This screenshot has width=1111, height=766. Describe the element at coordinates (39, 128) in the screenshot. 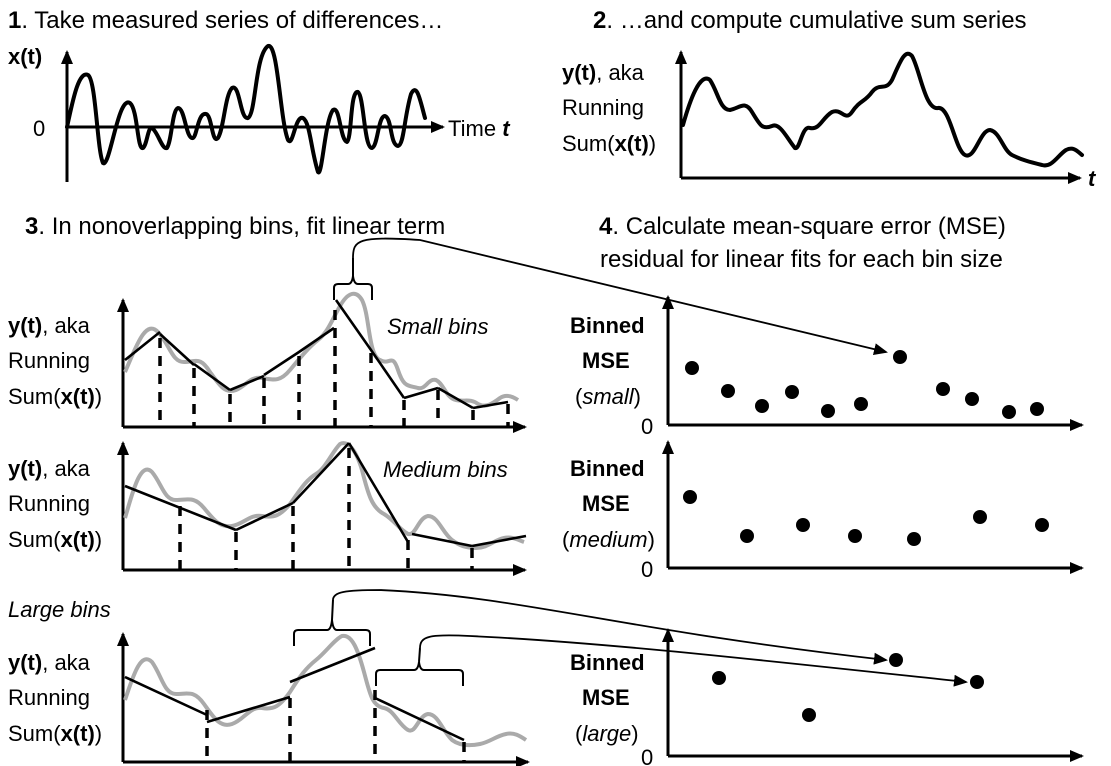

I see `panel1-zero-label: 0` at that location.